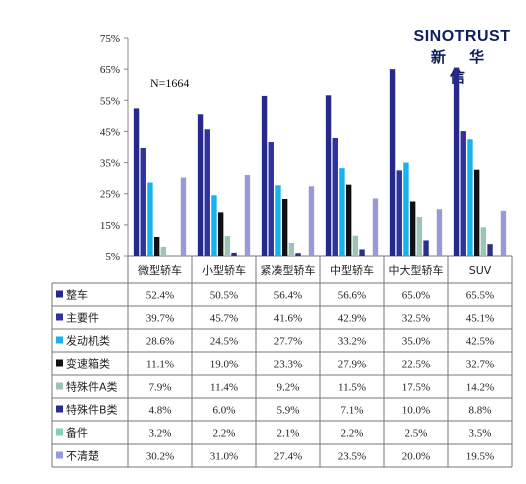 The image size is (526, 484). What do you see at coordinates (352, 296) in the screenshot?
I see `table-cell-value: 56.6%` at bounding box center [352, 296].